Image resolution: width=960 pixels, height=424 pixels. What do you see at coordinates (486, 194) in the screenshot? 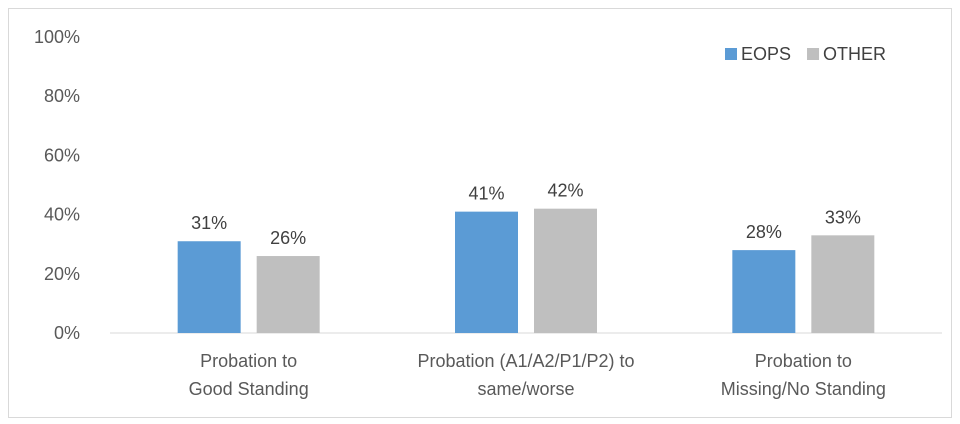
I see `data-label: 41%` at bounding box center [486, 194].